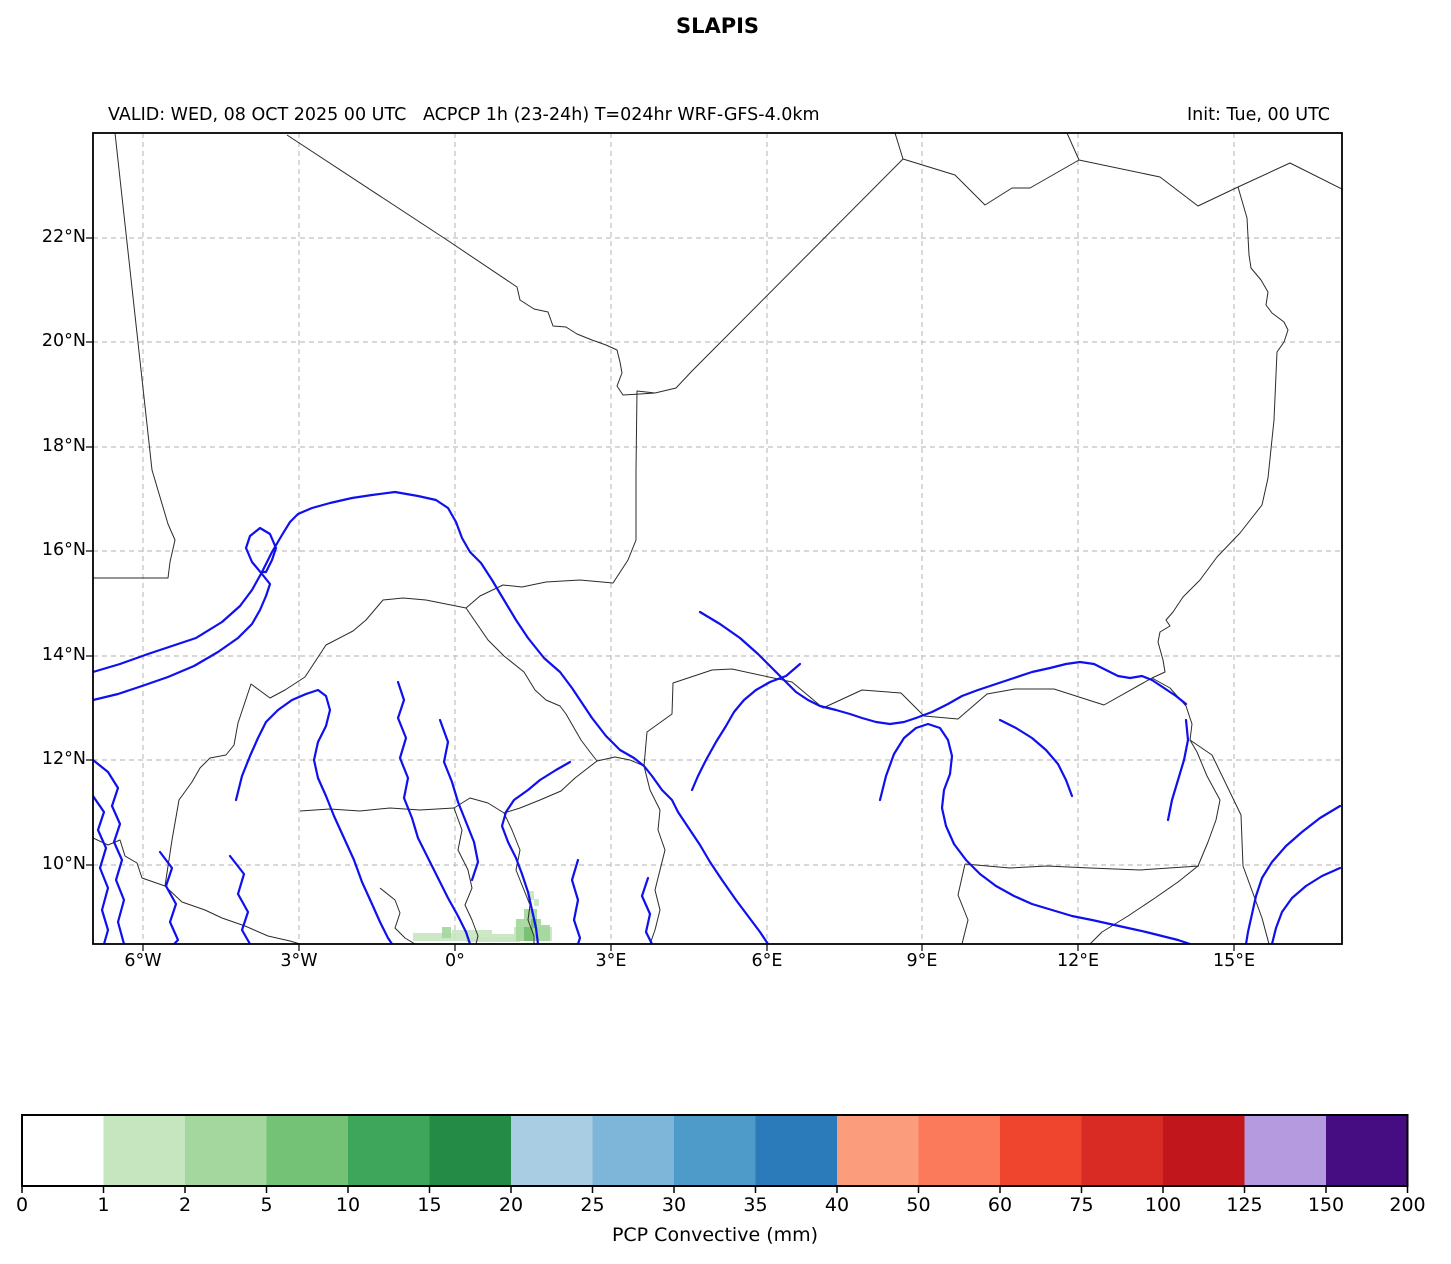 The height and width of the screenshot is (1264, 1451). I want to click on river-hadejia-yobe, so click(1051, 690).